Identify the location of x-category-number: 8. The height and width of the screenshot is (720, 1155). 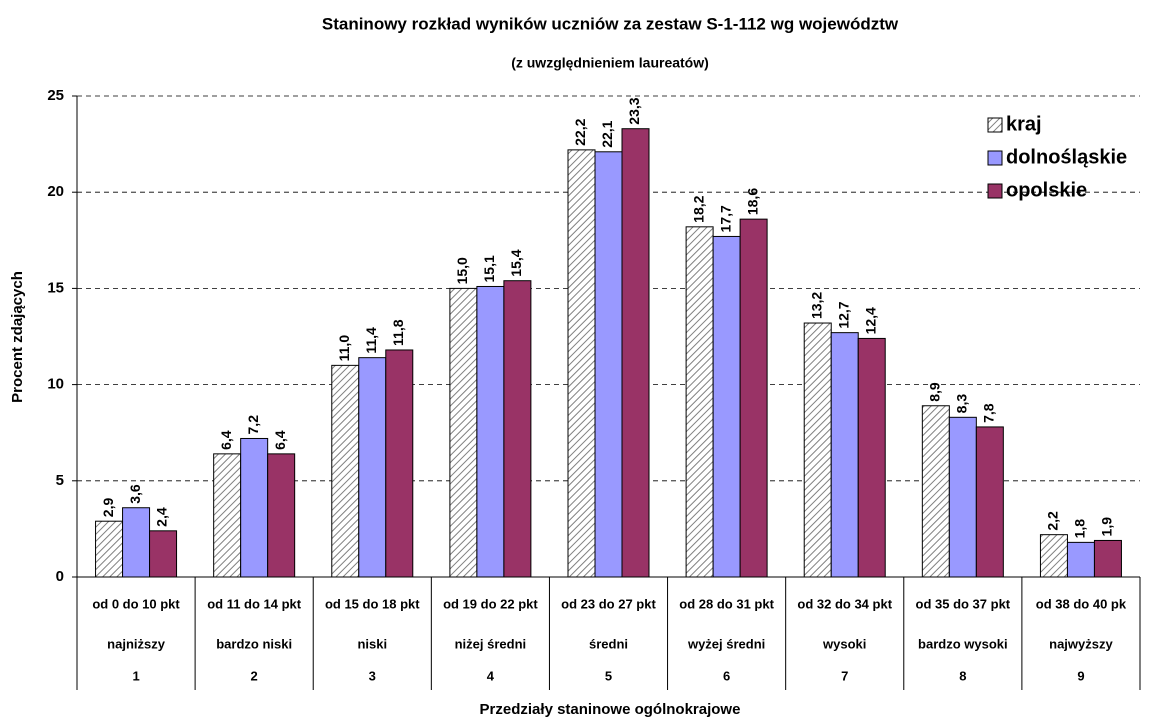
(962, 675).